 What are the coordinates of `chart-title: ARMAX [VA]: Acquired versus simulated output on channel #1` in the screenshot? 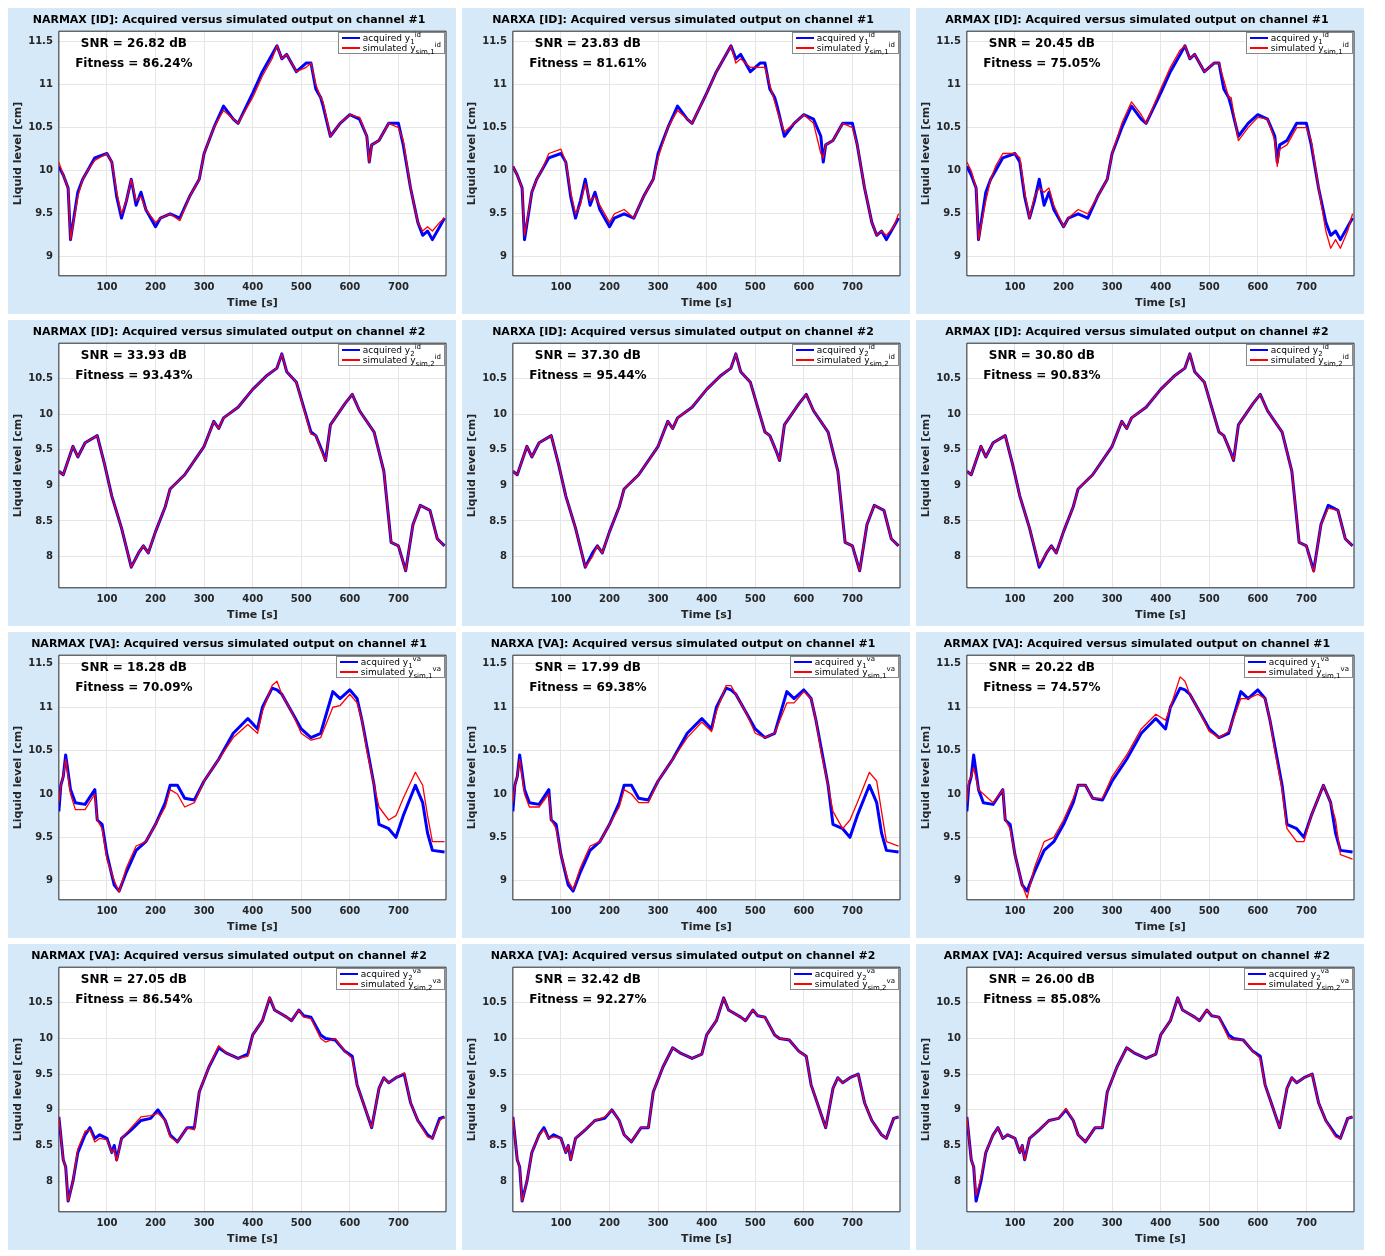 It's located at (1137, 644).